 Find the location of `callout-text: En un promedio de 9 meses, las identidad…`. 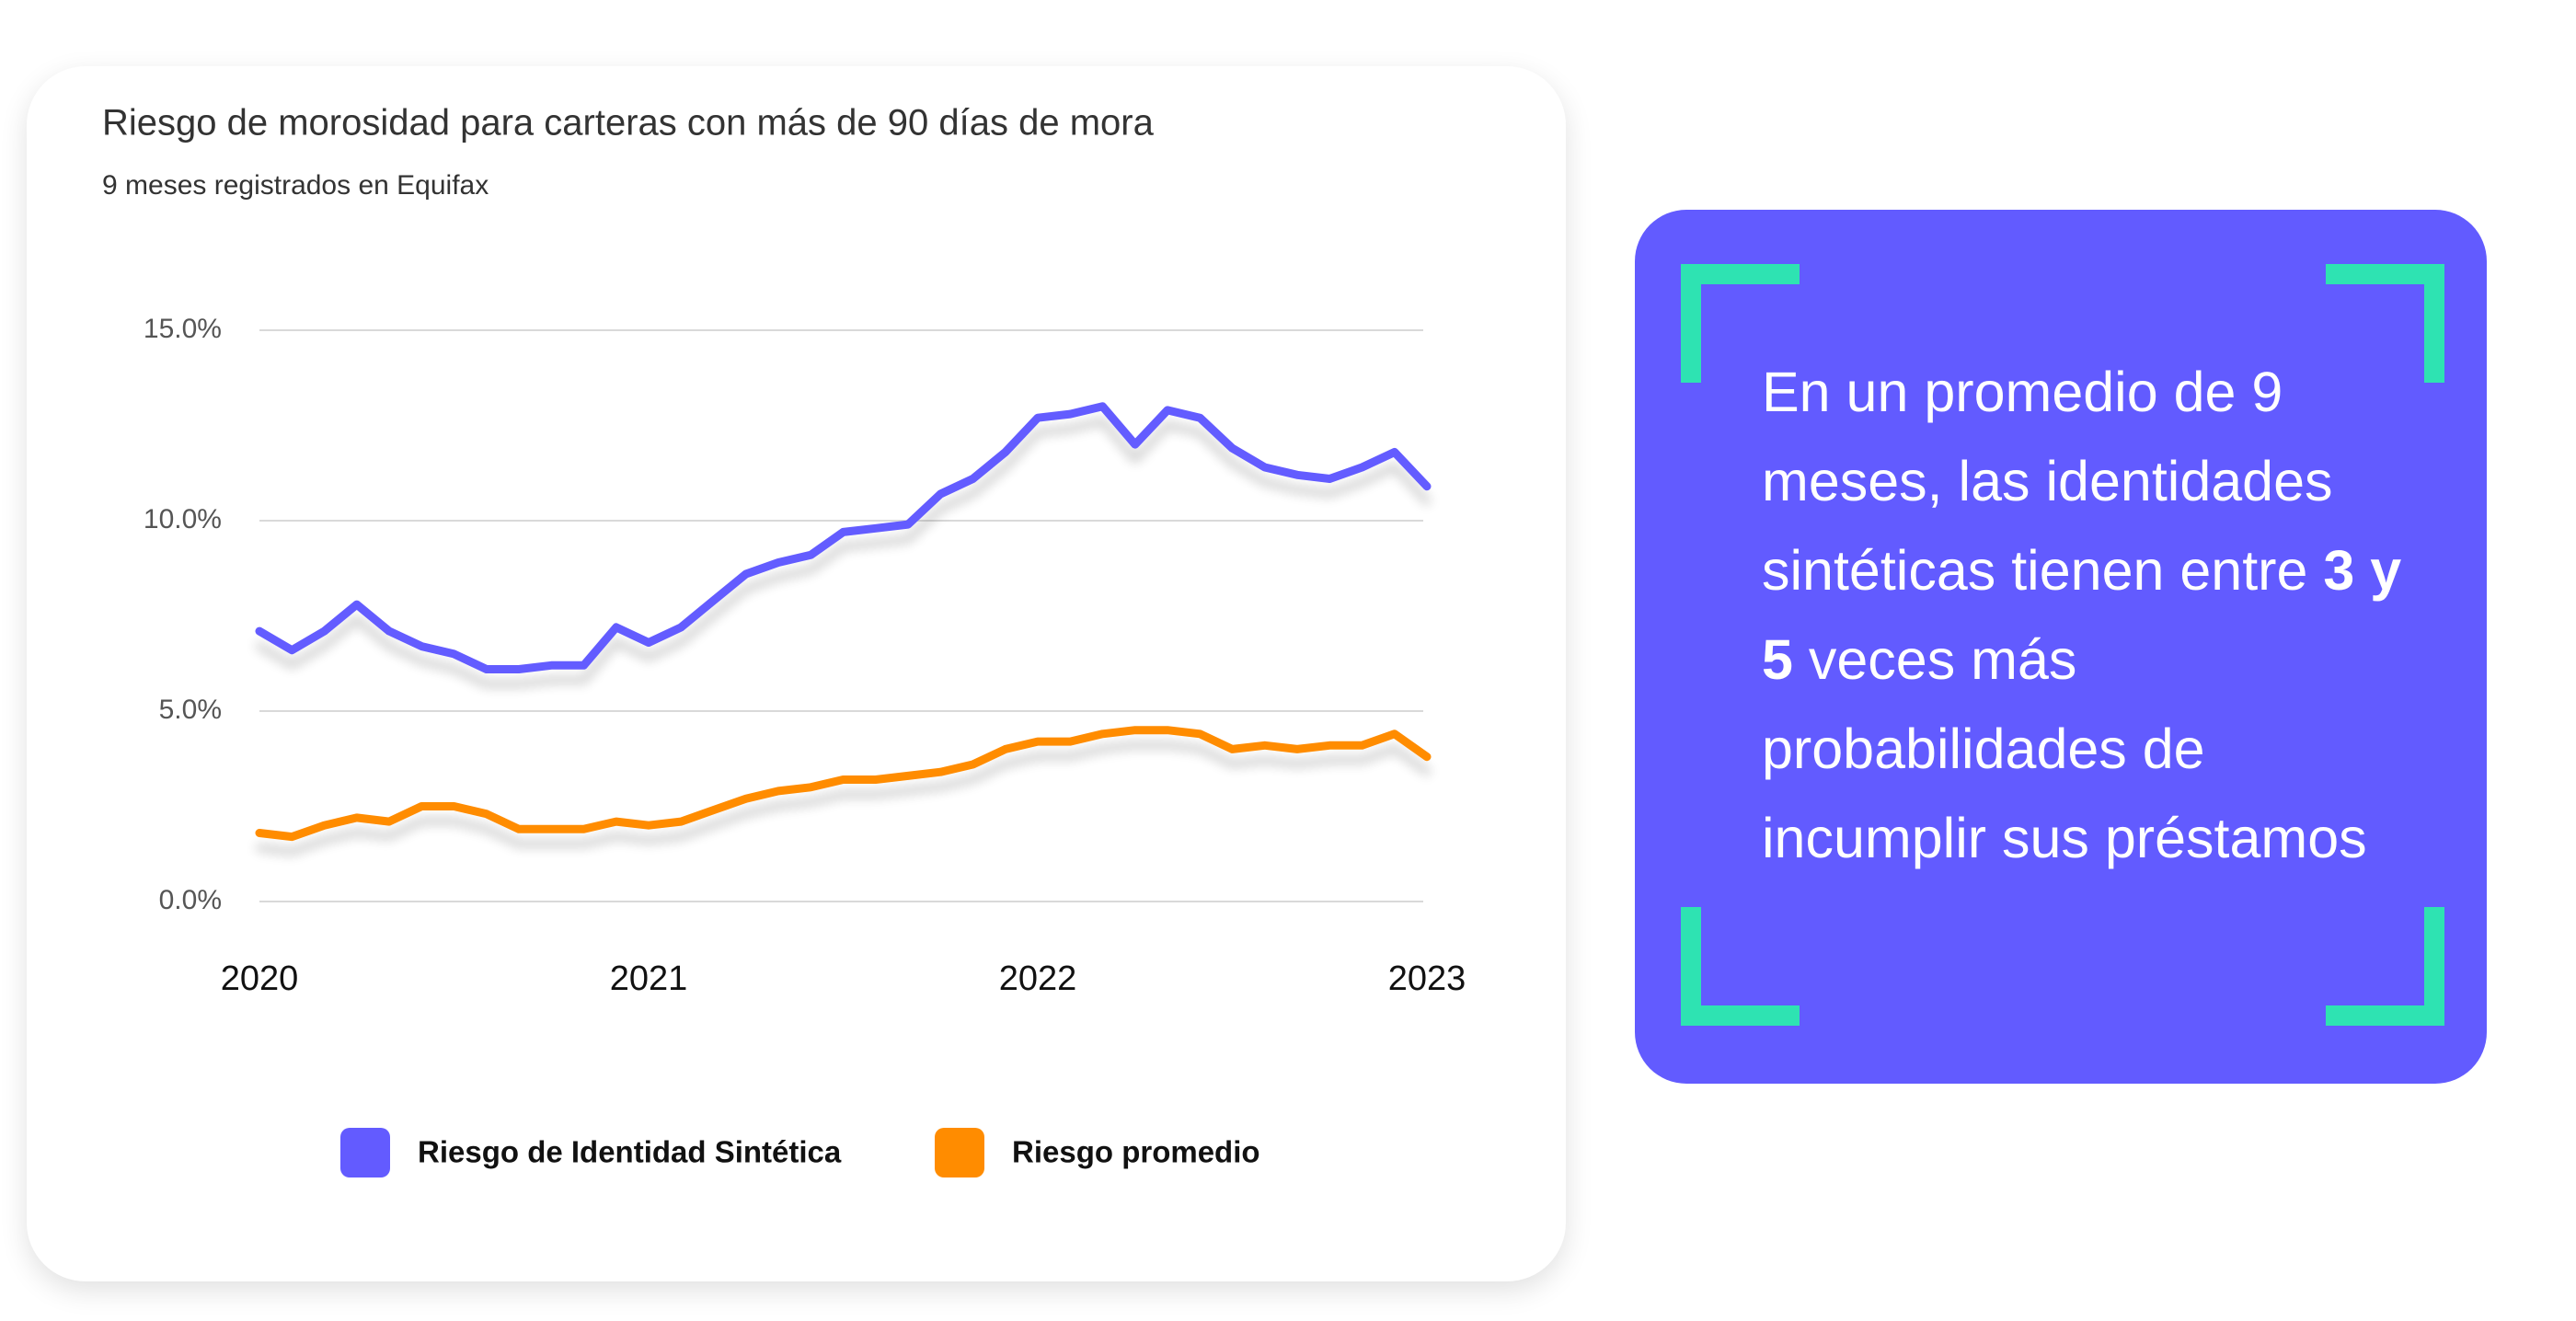

callout-text: En un promedio de 9 meses, las identidad… is located at coordinates (2093, 615).